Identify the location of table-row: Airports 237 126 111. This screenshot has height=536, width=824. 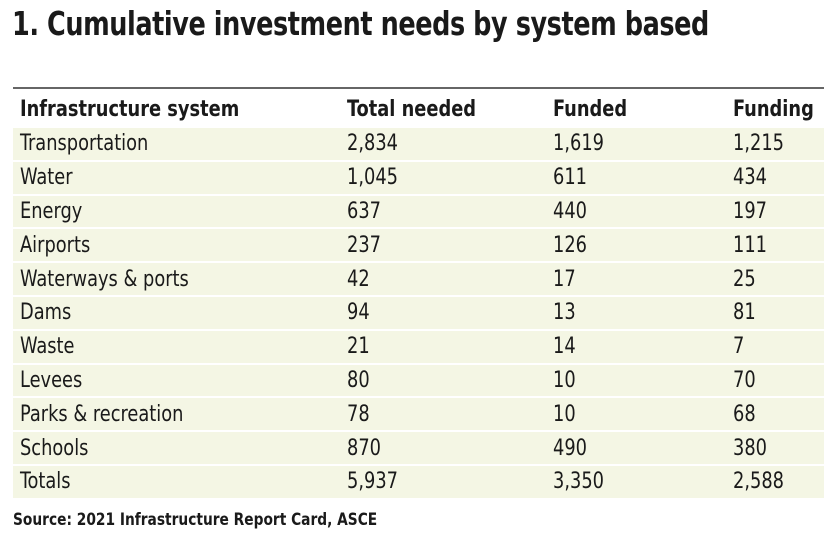
(418, 246).